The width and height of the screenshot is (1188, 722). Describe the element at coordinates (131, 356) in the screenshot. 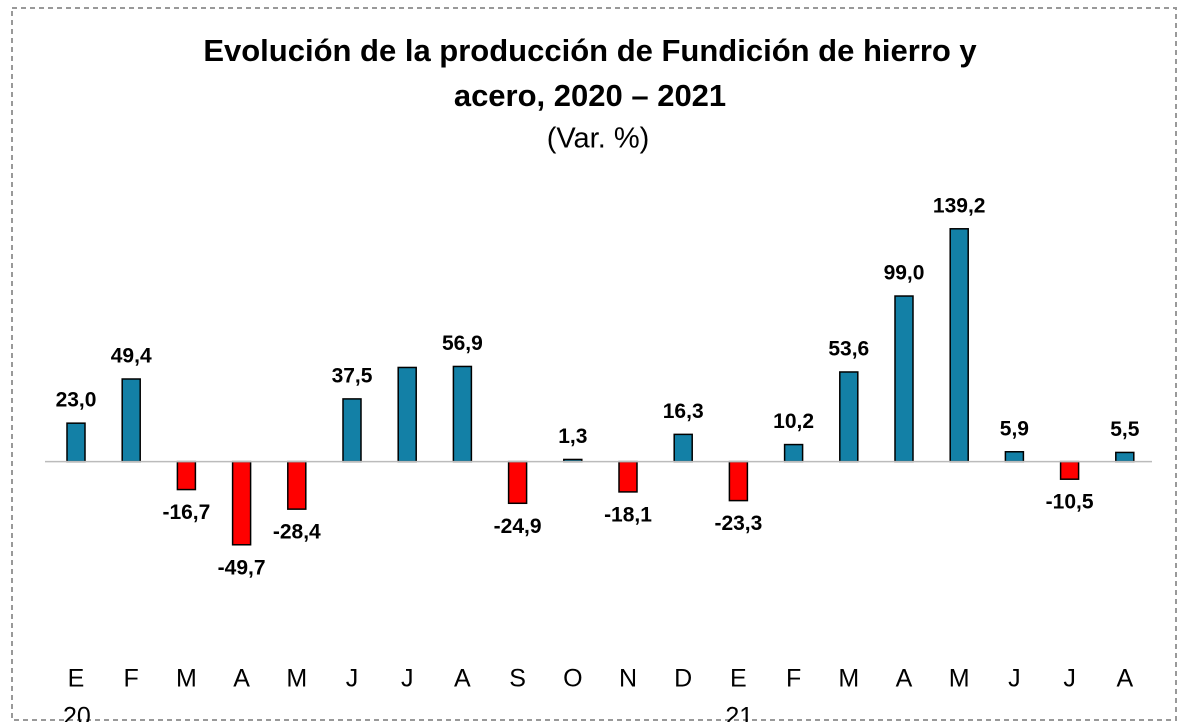

I see `data-label: 49,4` at that location.